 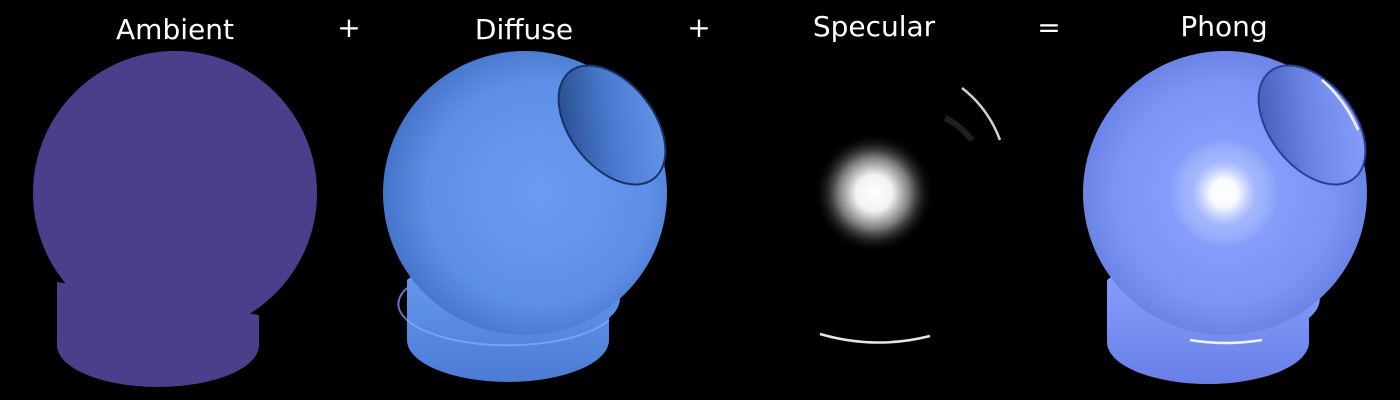 I want to click on diffuse-base-rim, so click(x=503, y=317).